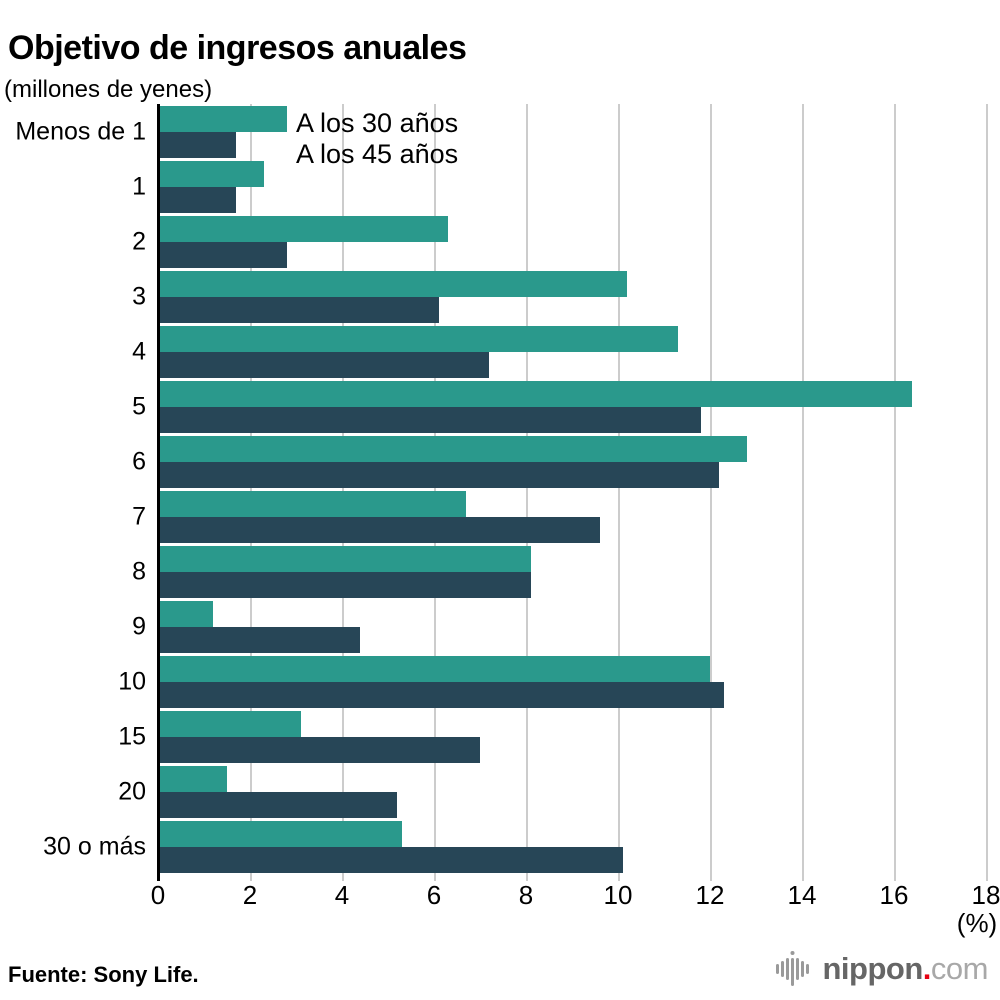  Describe the element at coordinates (139, 241) in the screenshot. I see `category-label-2: 2` at that location.